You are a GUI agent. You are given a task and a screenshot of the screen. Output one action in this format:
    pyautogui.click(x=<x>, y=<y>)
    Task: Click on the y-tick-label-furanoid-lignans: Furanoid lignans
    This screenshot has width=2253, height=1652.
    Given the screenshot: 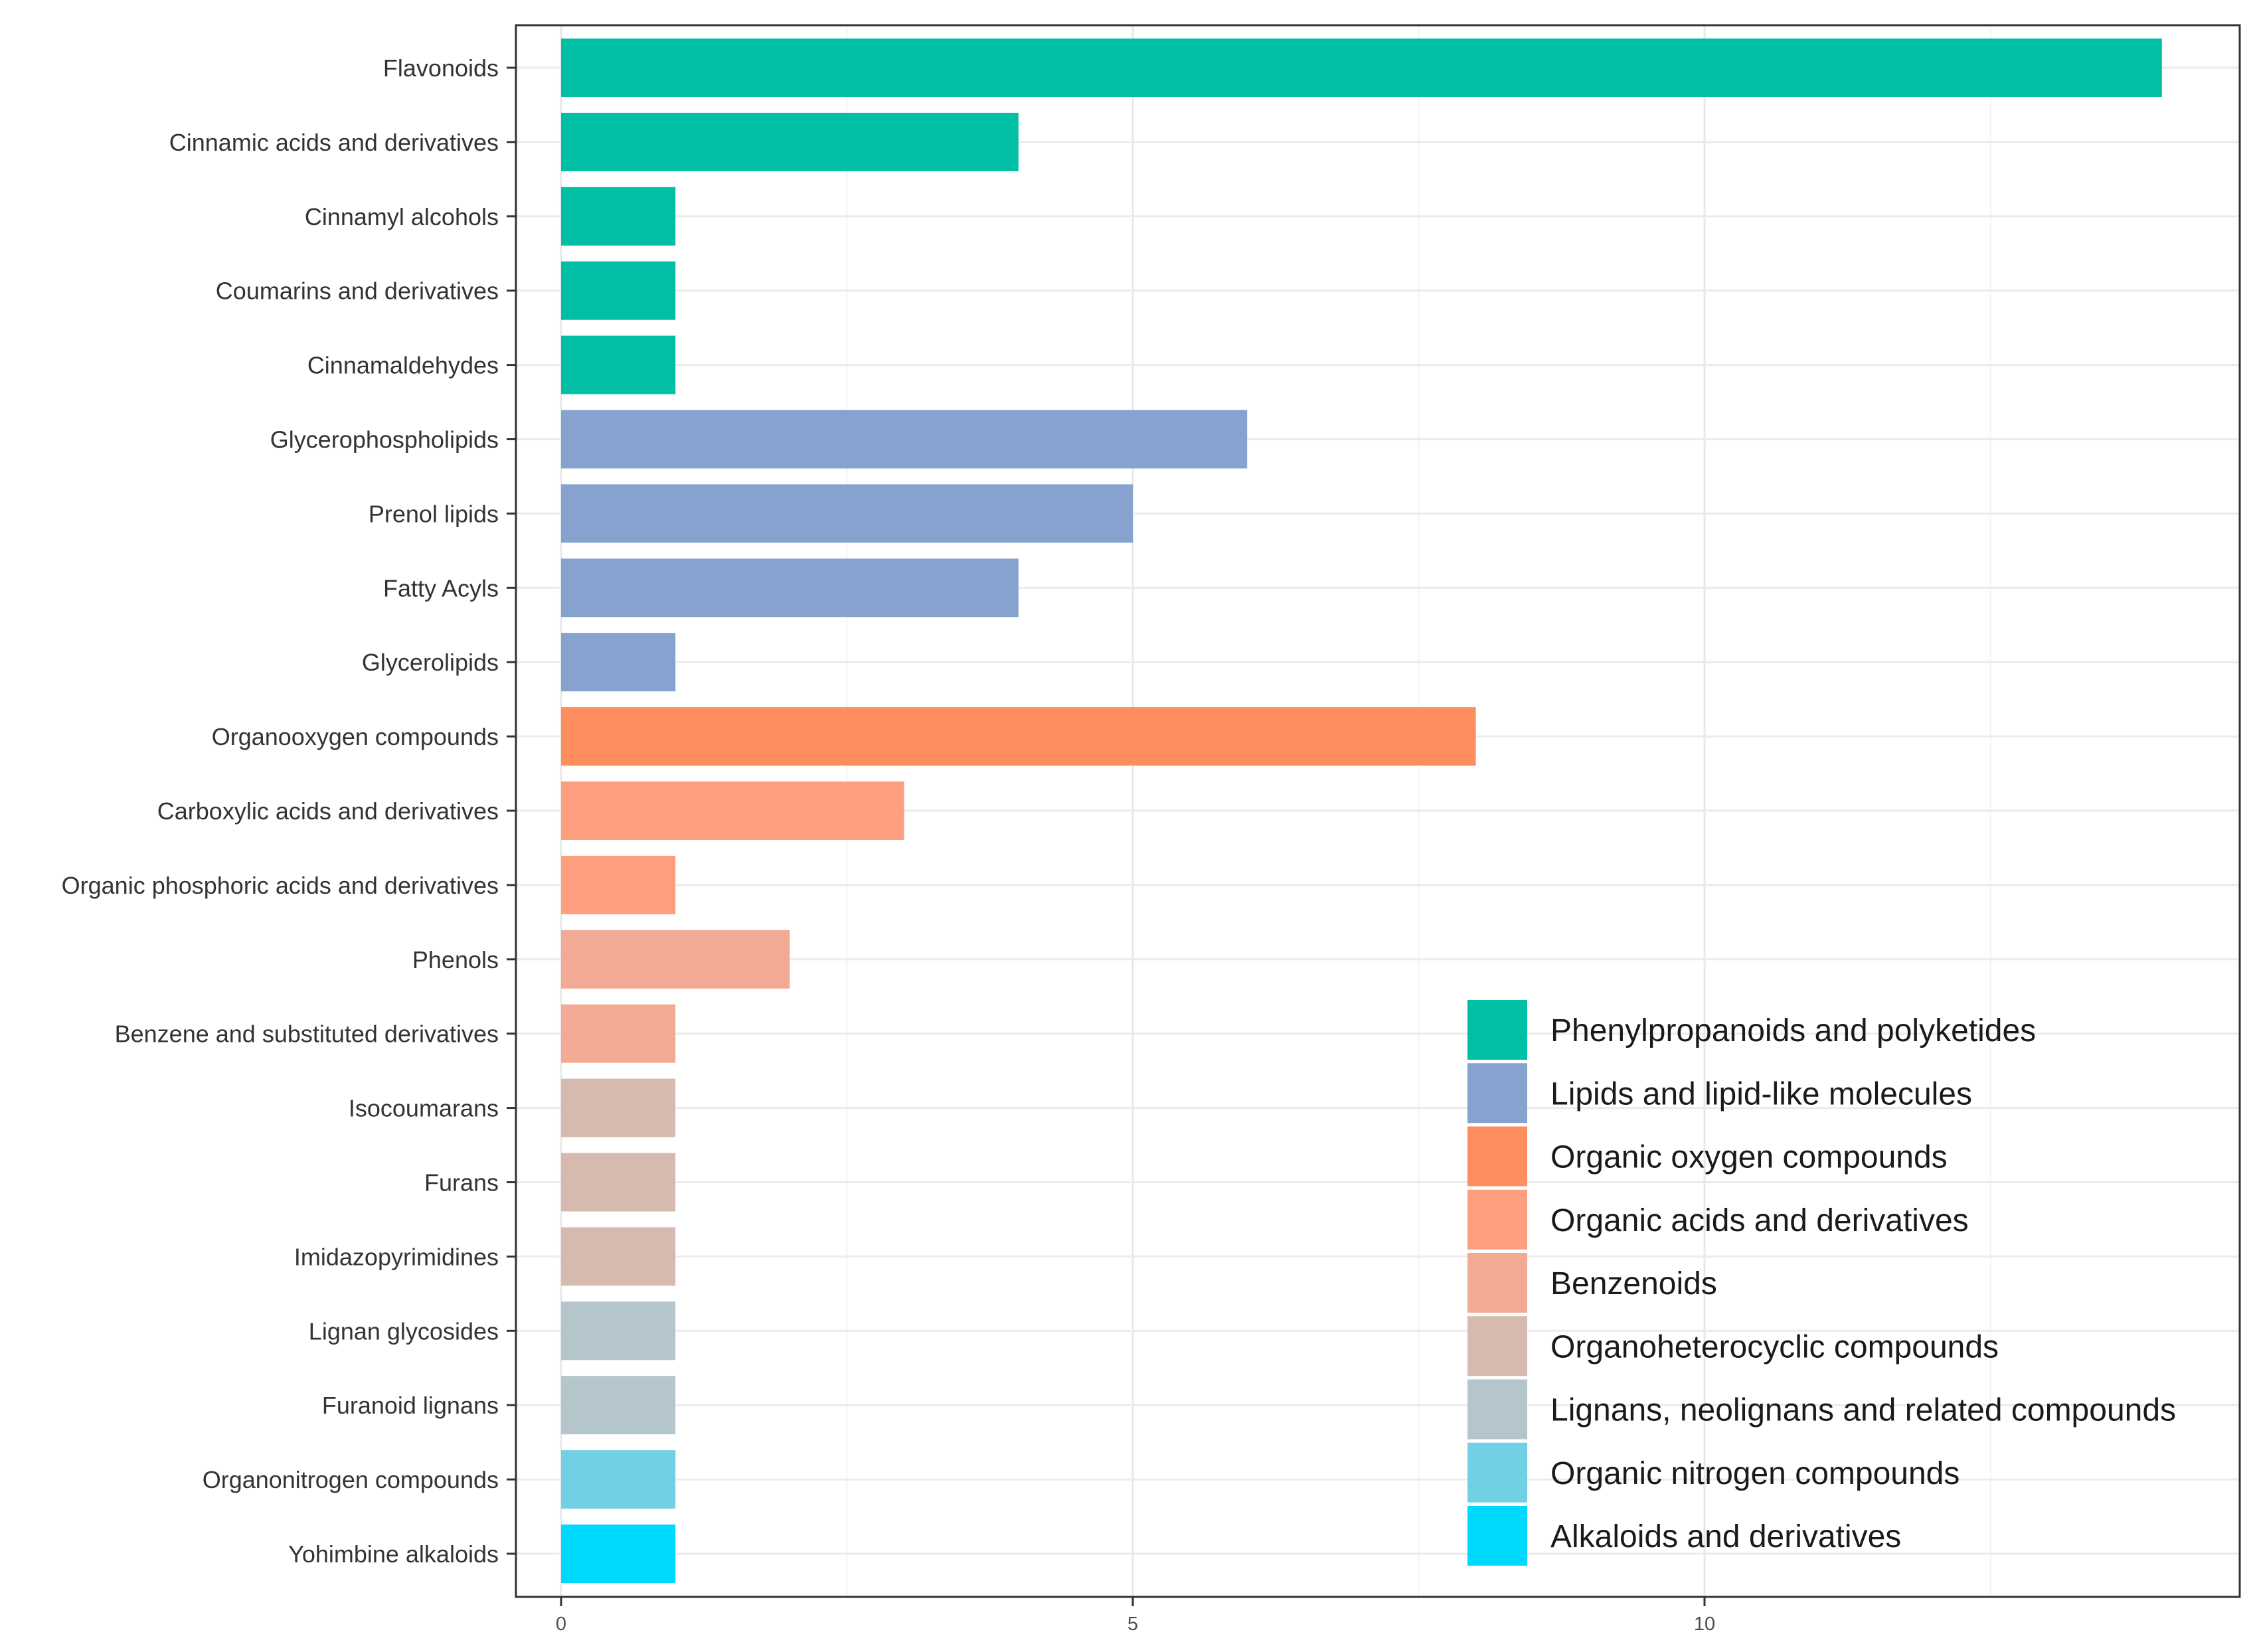 What is the action you would take?
    pyautogui.click(x=410, y=1405)
    